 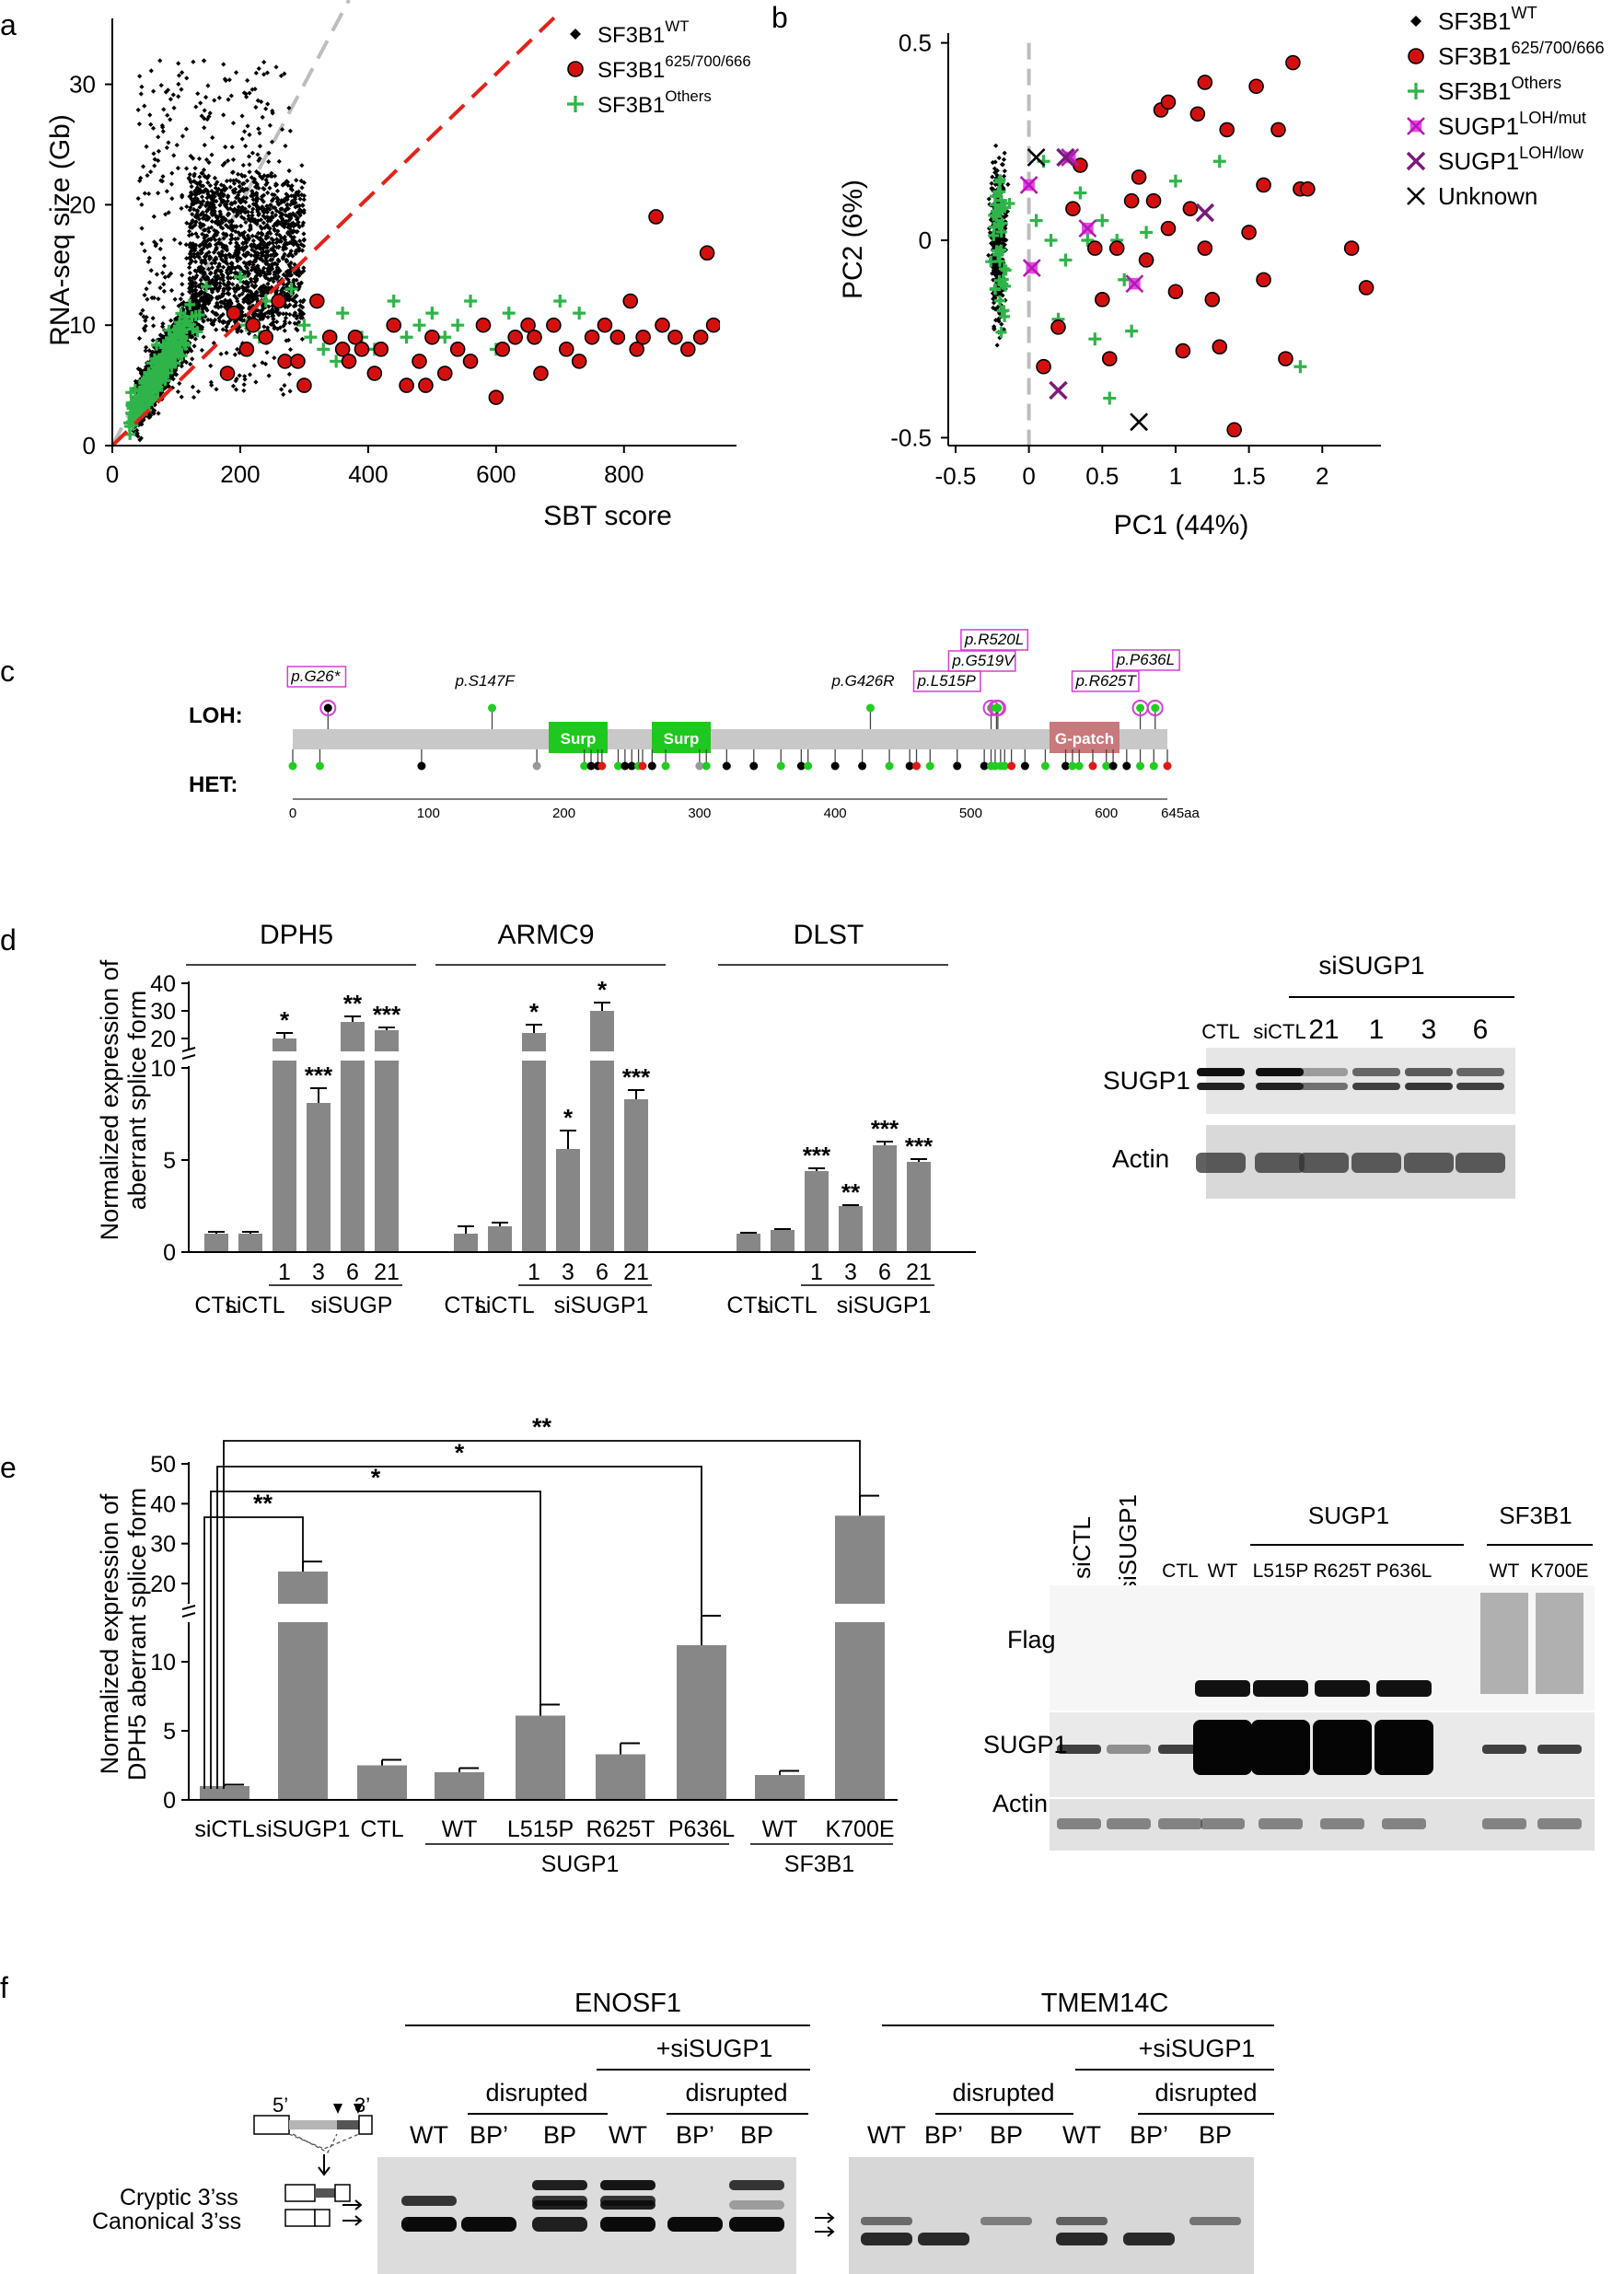 What do you see at coordinates (416, 223) in the screenshot?
I see `panel-a-points` at bounding box center [416, 223].